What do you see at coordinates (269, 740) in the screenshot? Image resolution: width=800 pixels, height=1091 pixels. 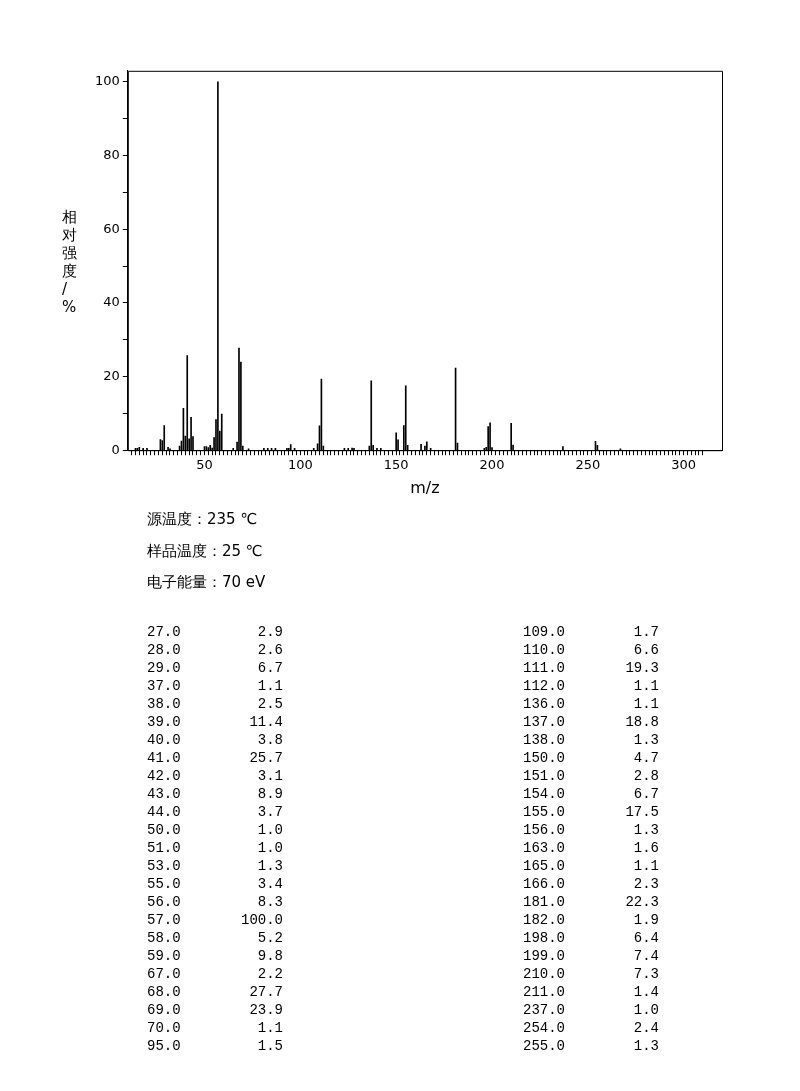 I see `text: 3.8` at bounding box center [269, 740].